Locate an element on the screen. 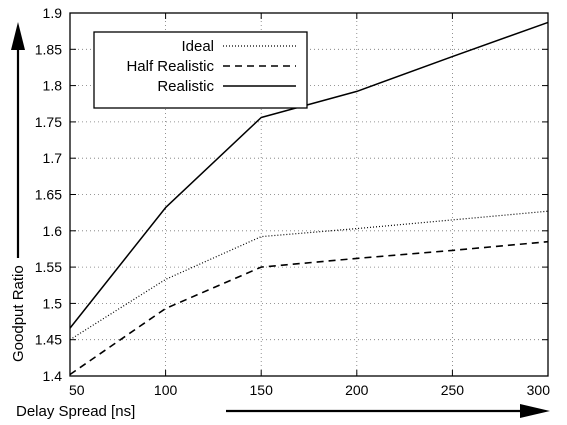  y-tick-label: 1.65 is located at coordinates (48, 195).